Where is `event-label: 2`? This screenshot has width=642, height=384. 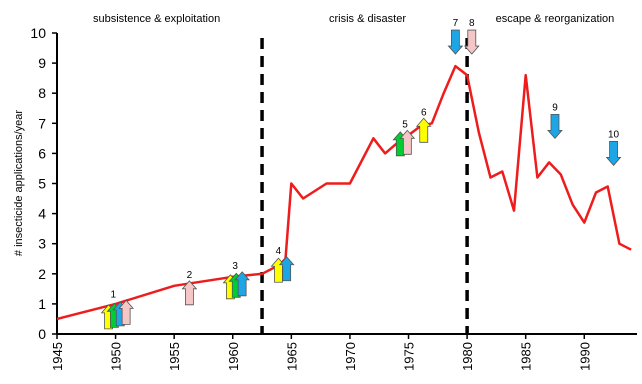 event-label: 2 is located at coordinates (190, 275).